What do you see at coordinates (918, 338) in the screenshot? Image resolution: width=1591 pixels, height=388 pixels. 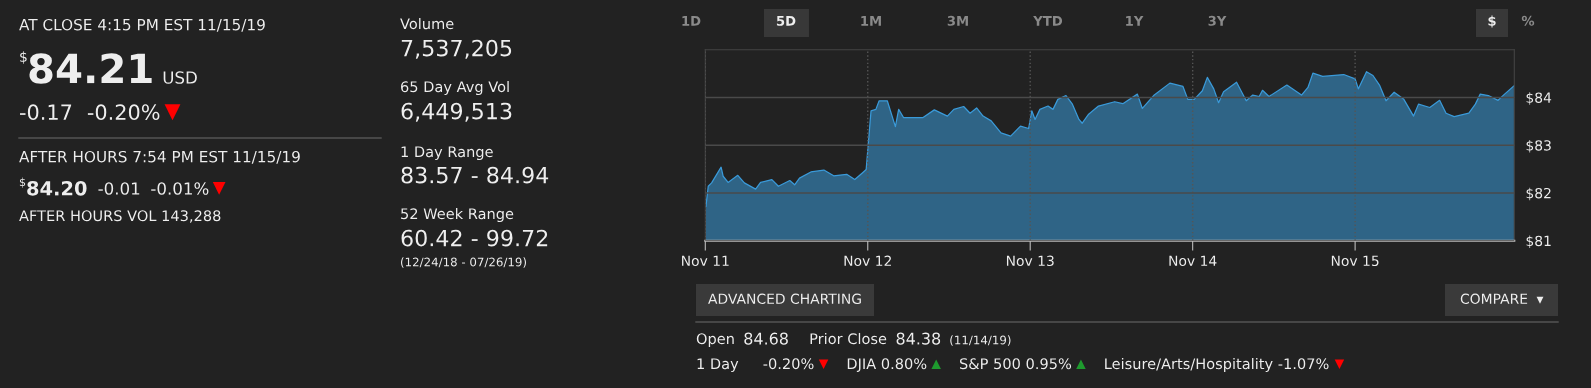 I see `text: 84.38` at bounding box center [918, 338].